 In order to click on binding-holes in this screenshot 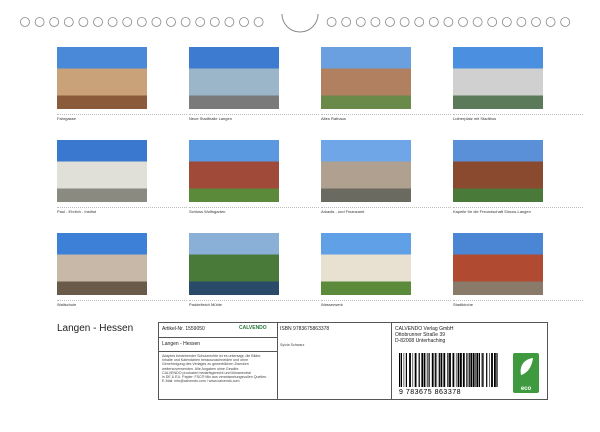, I will do `click(295, 23)`.